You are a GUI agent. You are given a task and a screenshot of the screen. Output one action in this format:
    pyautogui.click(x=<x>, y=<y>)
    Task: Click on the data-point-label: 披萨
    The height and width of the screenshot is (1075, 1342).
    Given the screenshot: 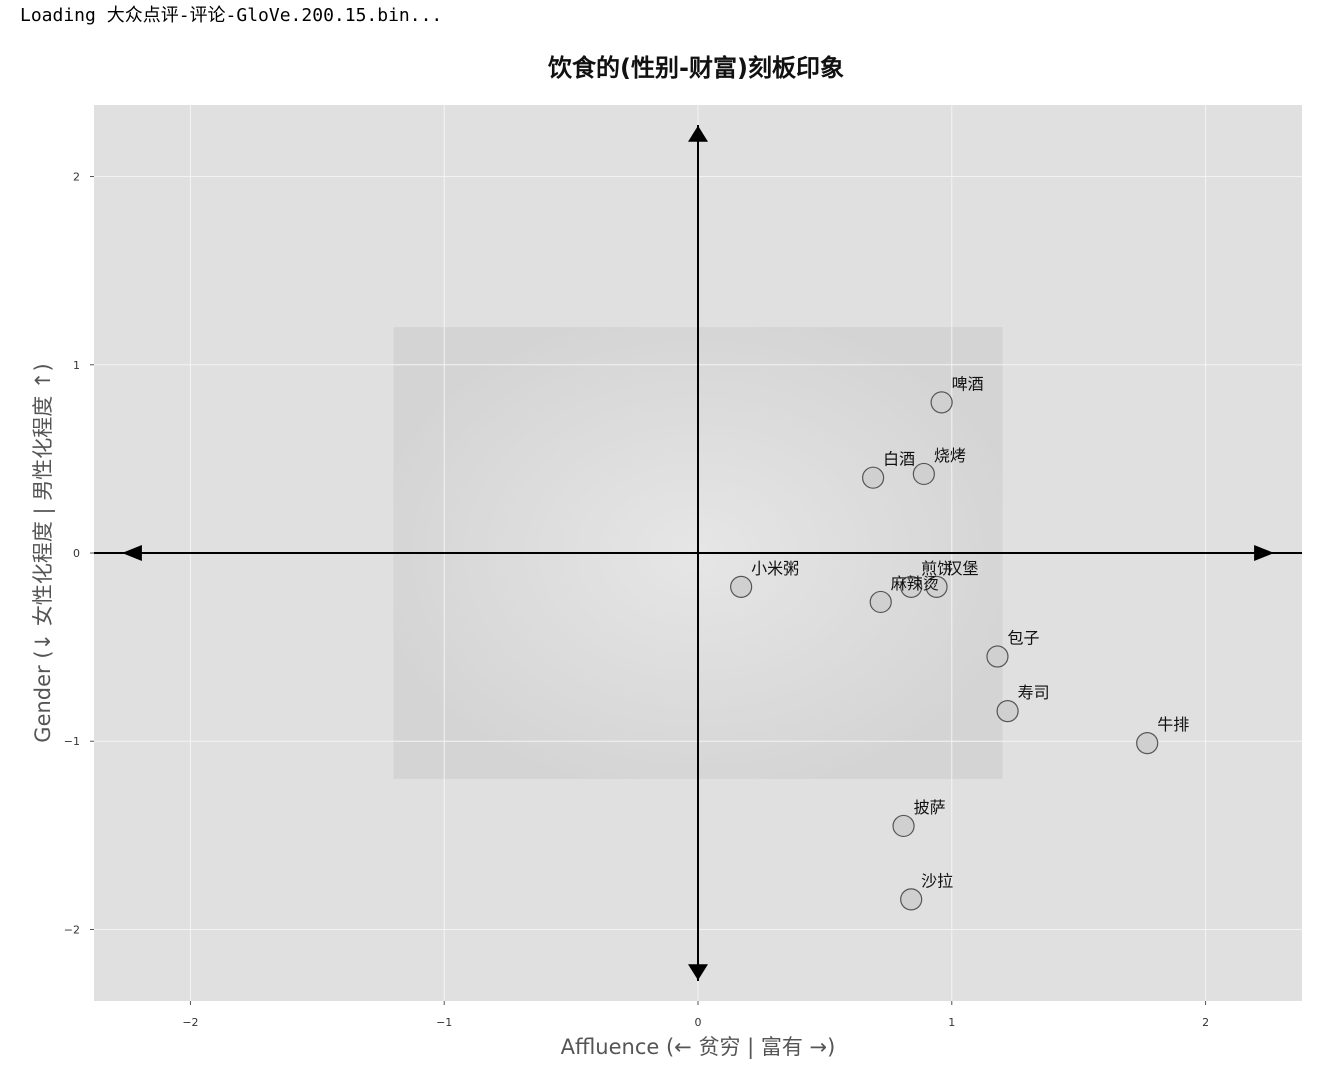 What is the action you would take?
    pyautogui.click(x=930, y=807)
    